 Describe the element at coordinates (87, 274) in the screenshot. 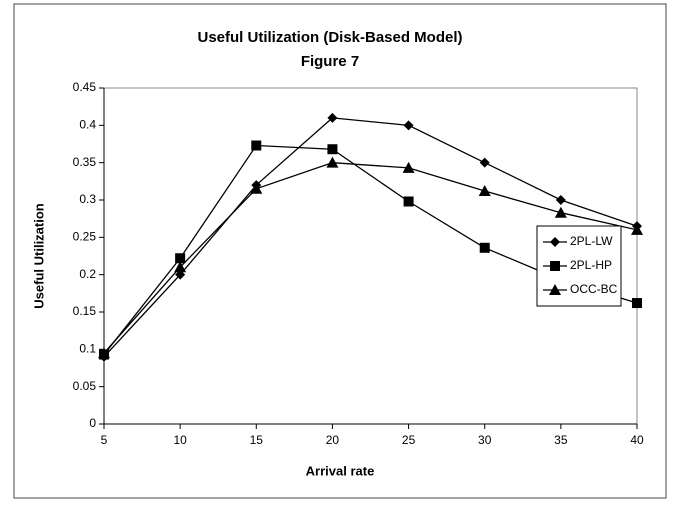

I see `y-tick-label: 0.2` at that location.